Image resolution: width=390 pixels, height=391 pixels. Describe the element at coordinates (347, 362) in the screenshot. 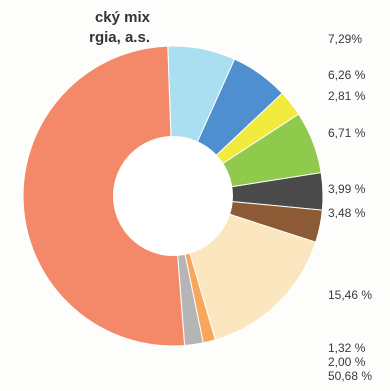

I see `slice-label-9: 2,00 %` at that location.